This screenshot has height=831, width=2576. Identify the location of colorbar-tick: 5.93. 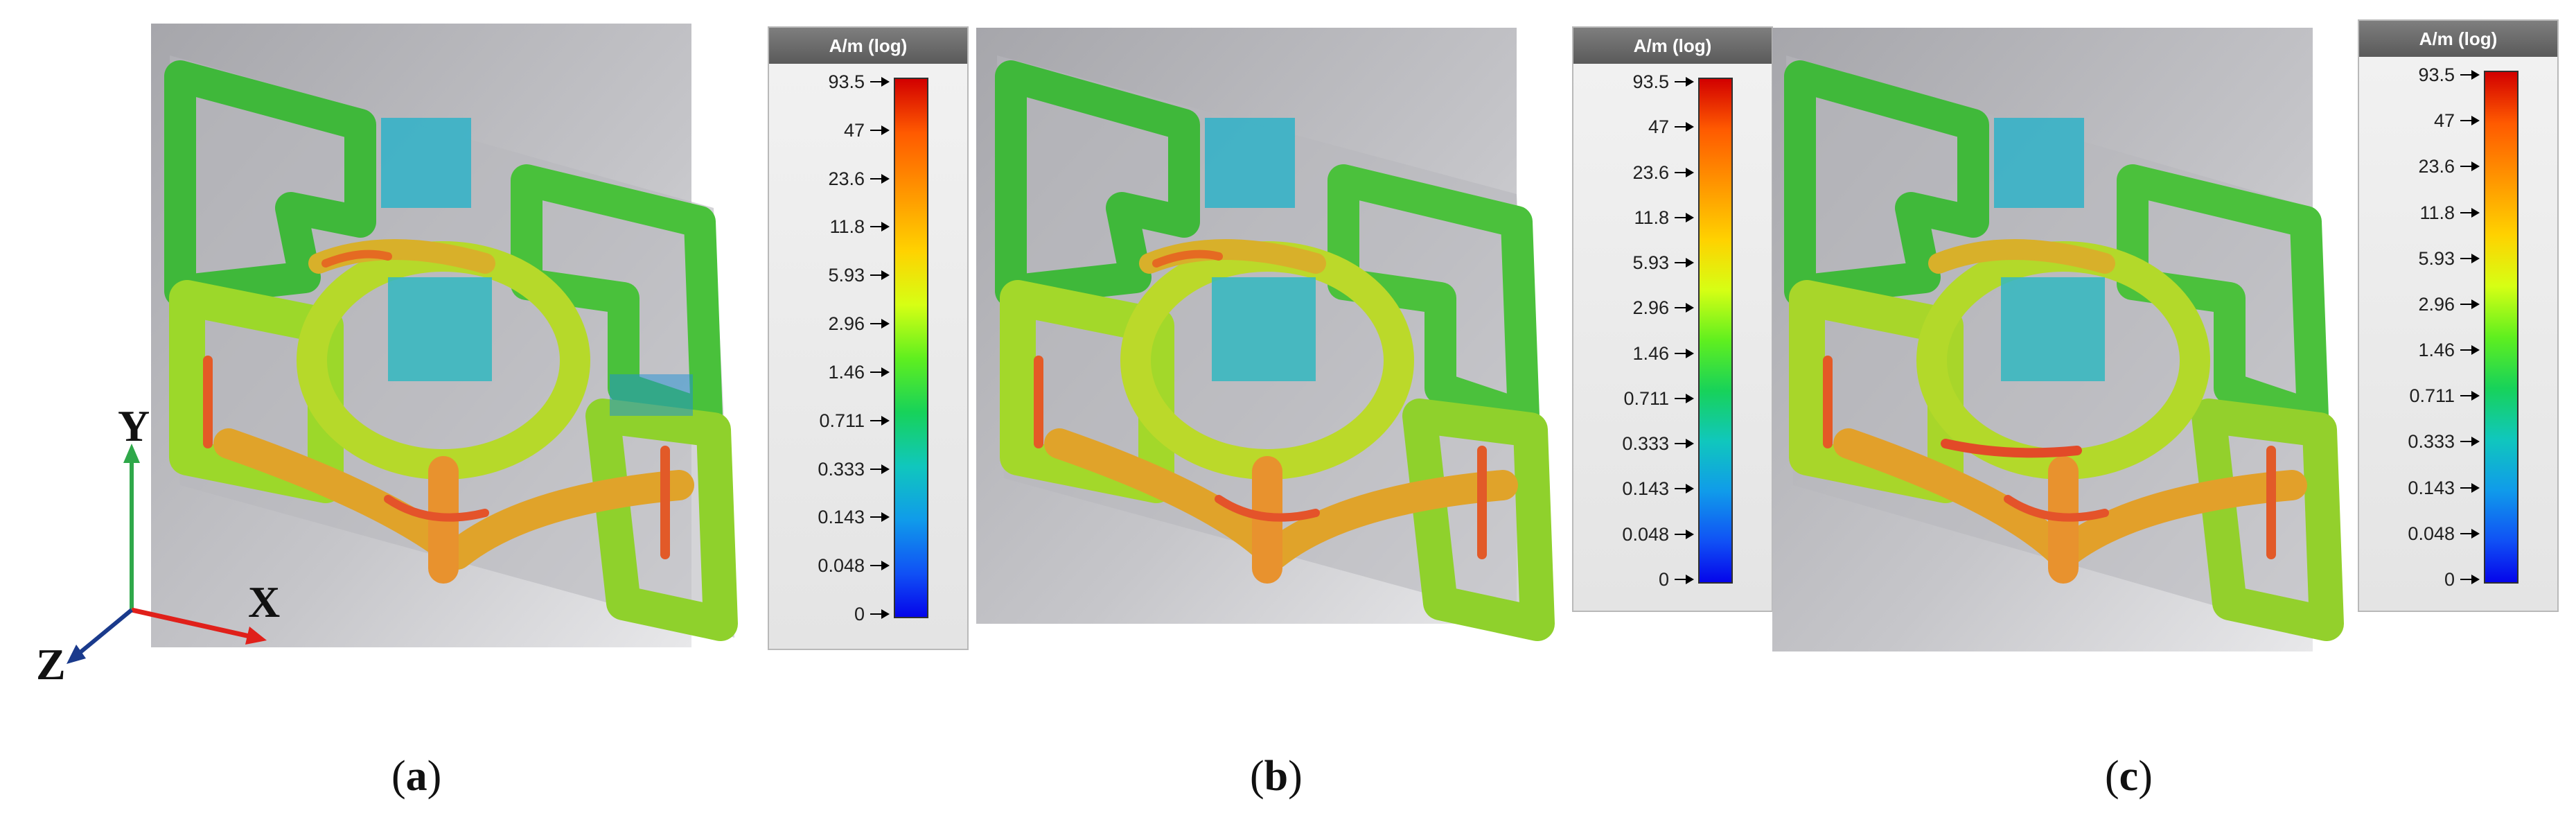
(1633, 262).